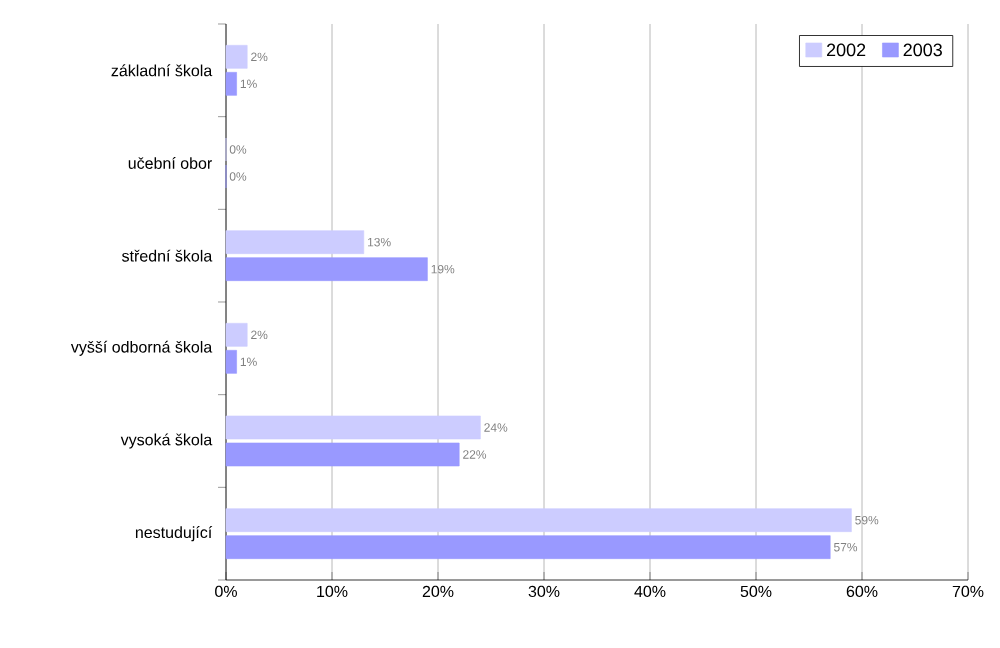 Image resolution: width=1000 pixels, height=648 pixels. Describe the element at coordinates (170, 163) in the screenshot. I see `y-tick-label: učební obor` at that location.